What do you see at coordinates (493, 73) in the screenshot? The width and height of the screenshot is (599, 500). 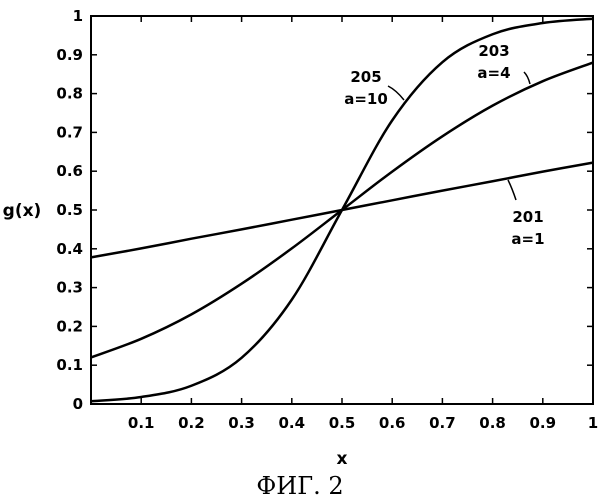 I see `series-label-203-param: a=4` at bounding box center [493, 73].